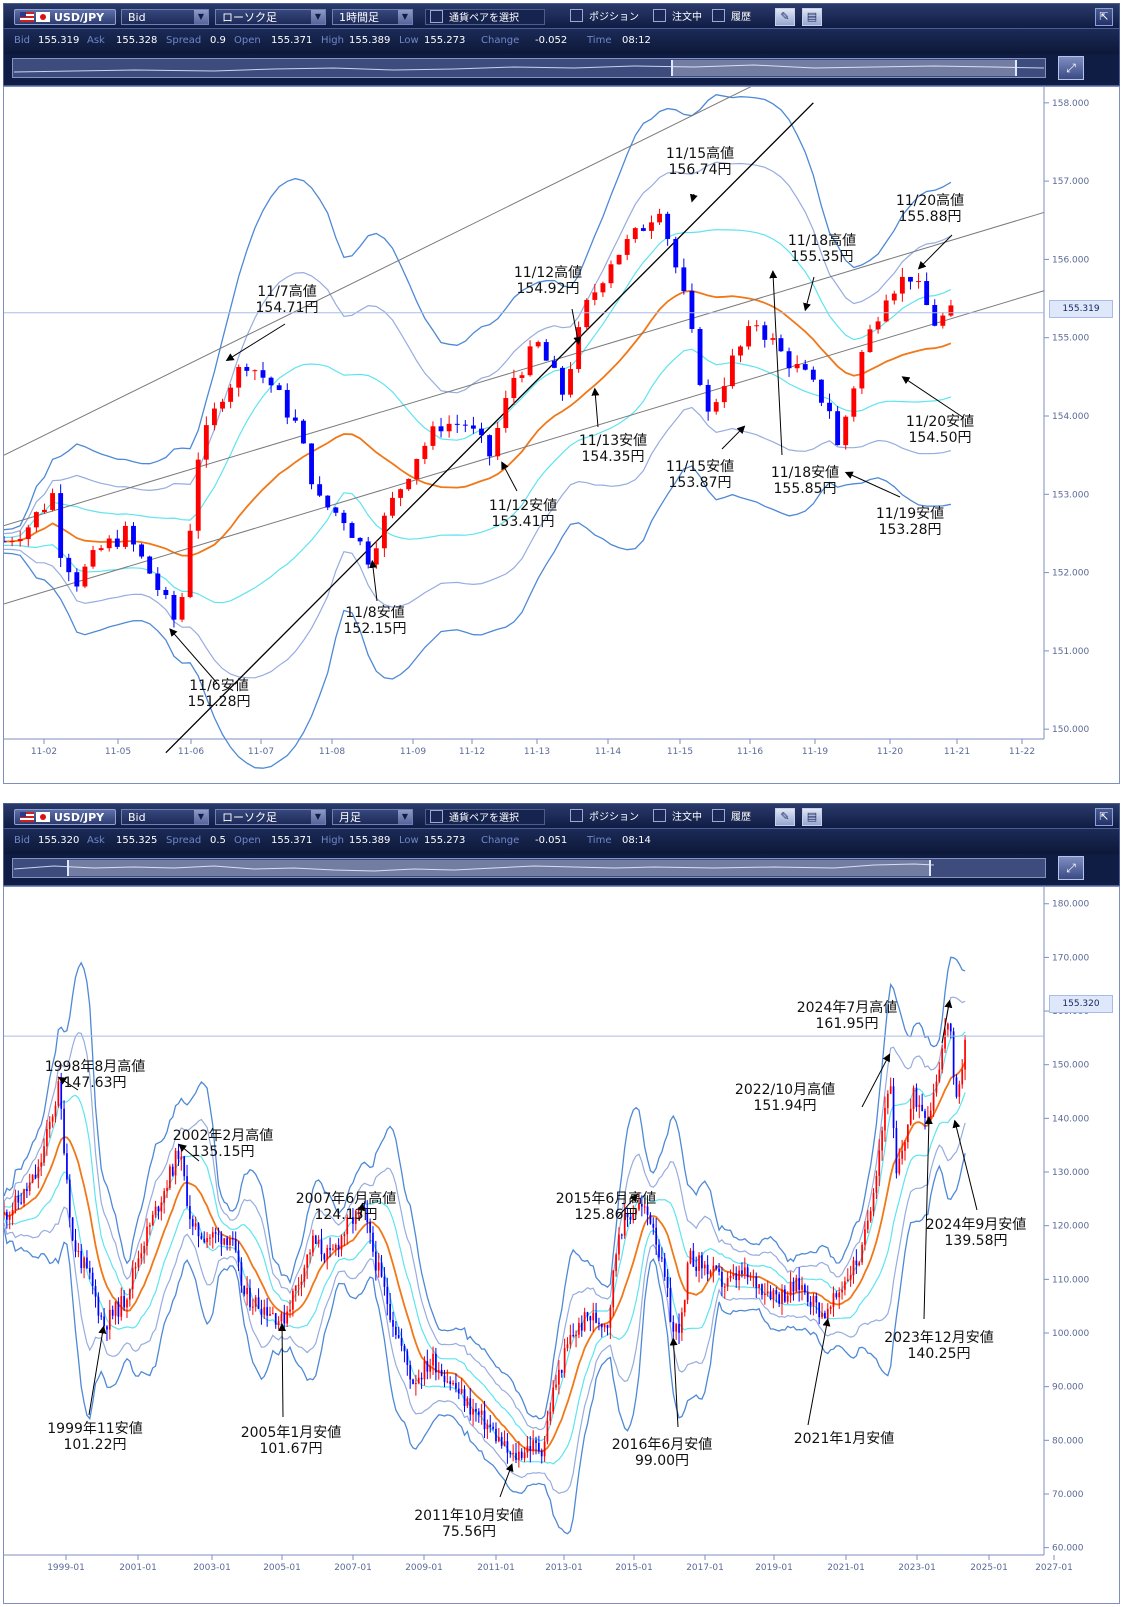 This screenshot has width=1123, height=1607. I want to click on time-tick-label: 2025-01, so click(989, 1568).